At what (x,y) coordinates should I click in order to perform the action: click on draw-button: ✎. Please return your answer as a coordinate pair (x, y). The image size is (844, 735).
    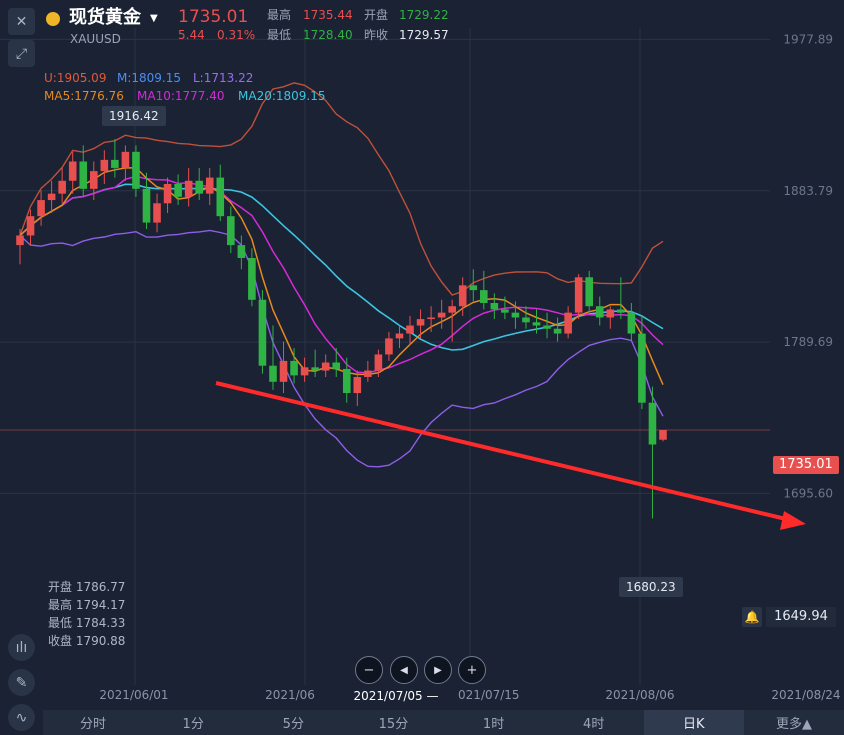
    Looking at the image, I should click on (21, 682).